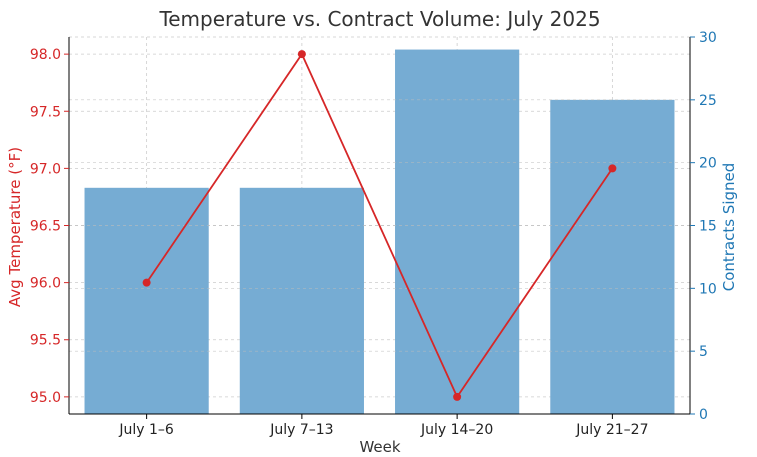 The image size is (757, 457). Describe the element at coordinates (611, 430) in the screenshot. I see `x-tick-label: July 21–27` at that location.